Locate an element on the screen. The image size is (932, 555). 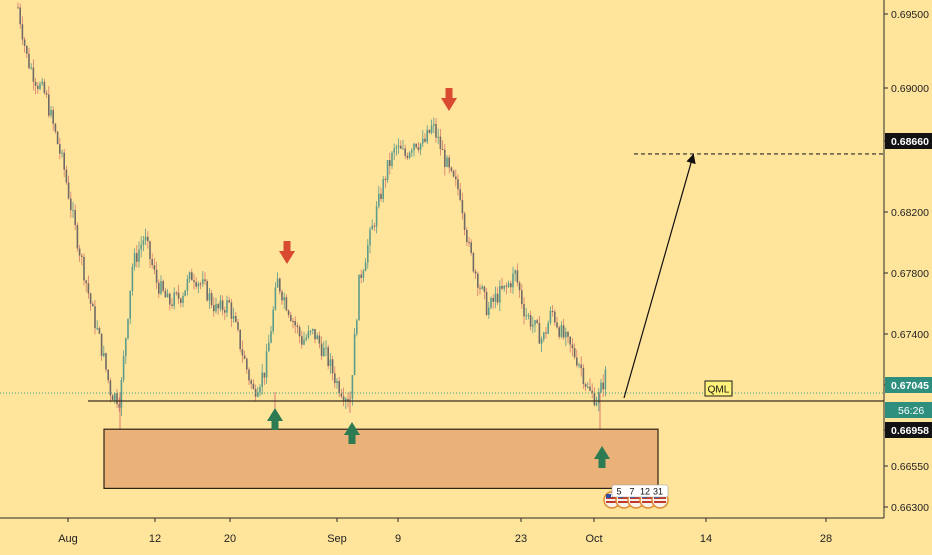
x-tick-label: Aug is located at coordinates (68, 539).